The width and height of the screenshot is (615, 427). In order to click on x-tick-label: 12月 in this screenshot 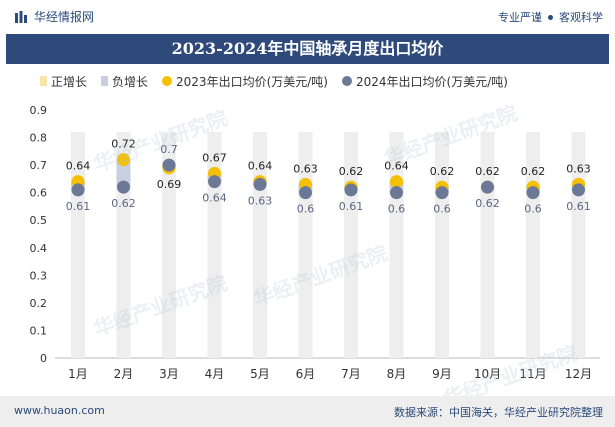, I will do `click(578, 374)`.